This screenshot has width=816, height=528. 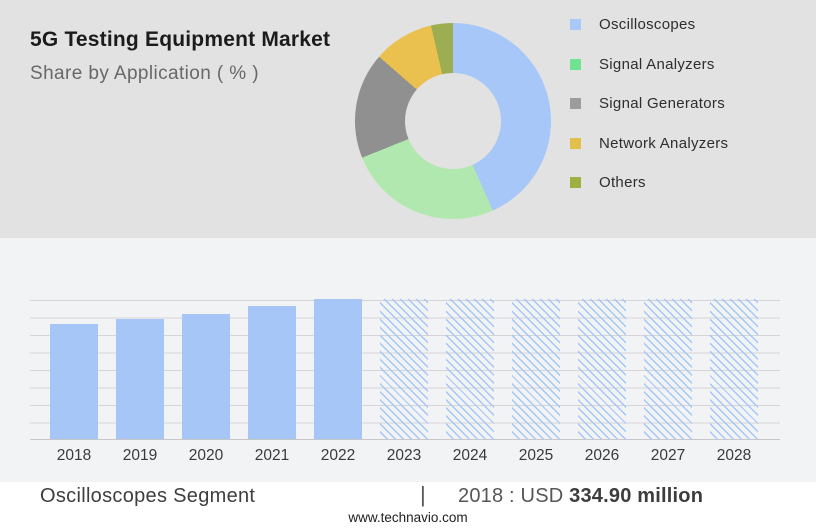 I want to click on bar-2023, so click(x=404, y=369).